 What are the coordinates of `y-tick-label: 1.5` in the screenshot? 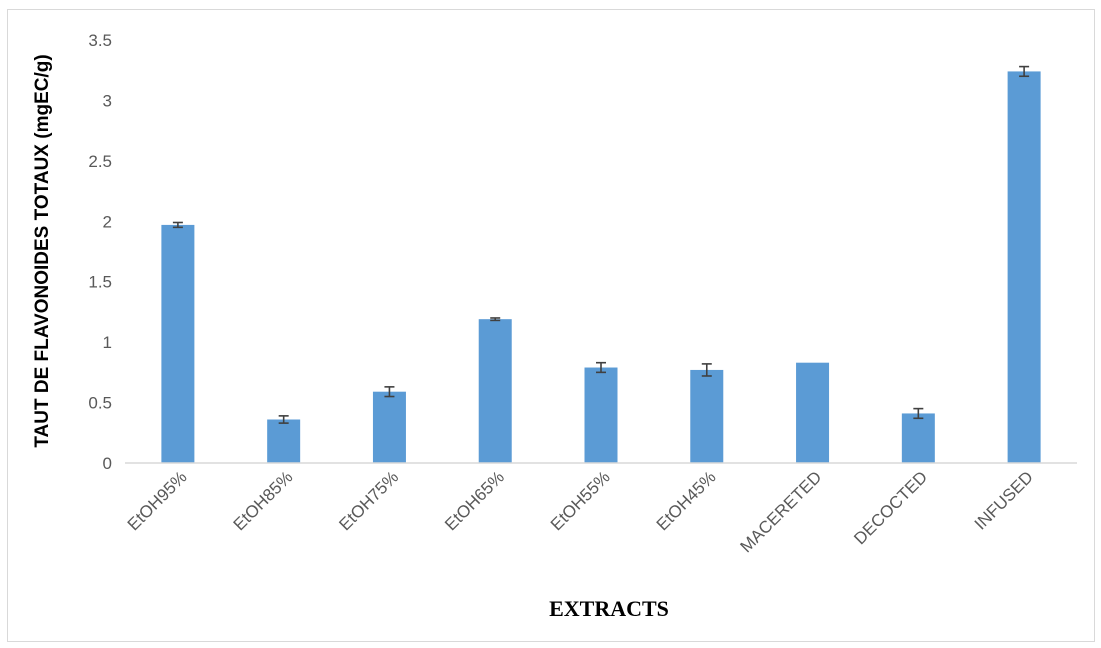 It's located at (100, 282).